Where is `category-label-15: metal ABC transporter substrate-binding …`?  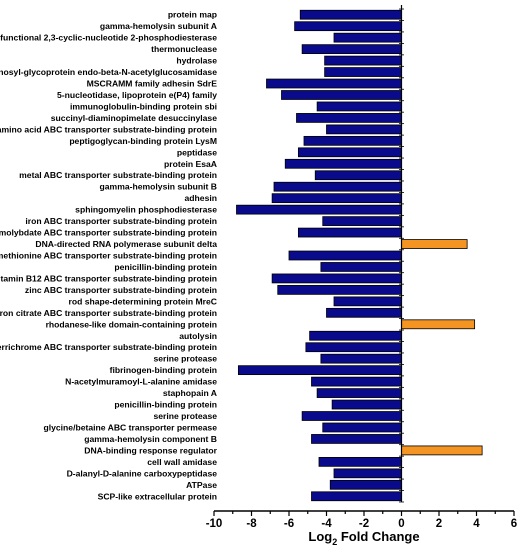
category-label-15: metal ABC transporter substrate-binding … is located at coordinates (118, 175).